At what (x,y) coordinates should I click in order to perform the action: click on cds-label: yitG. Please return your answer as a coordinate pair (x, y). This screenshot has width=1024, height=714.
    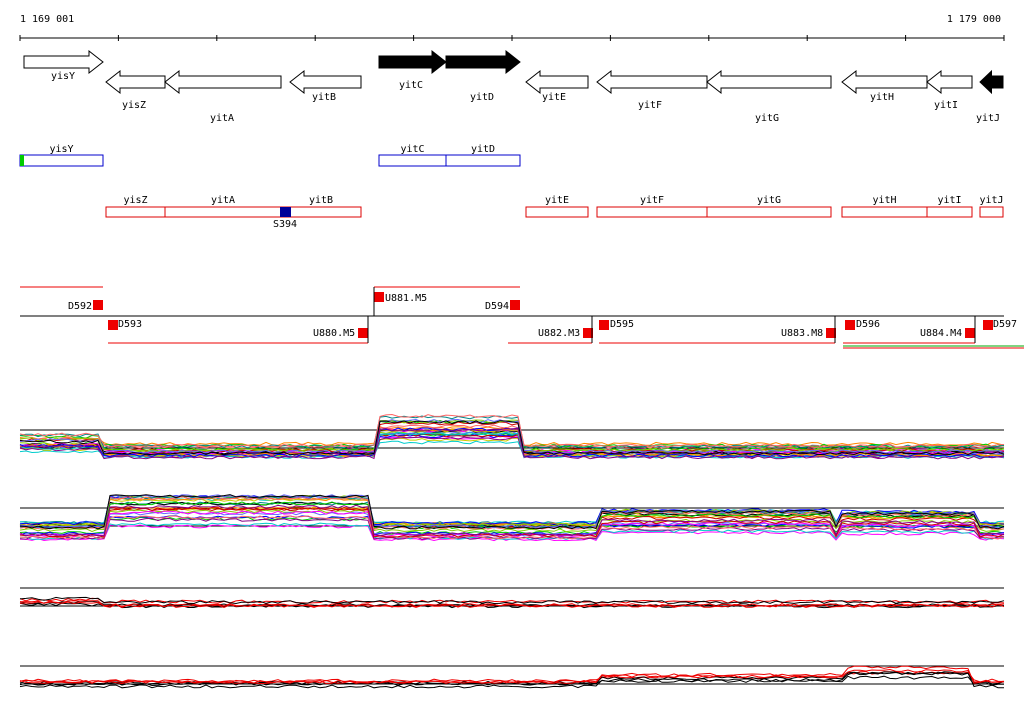
    Looking at the image, I should click on (769, 200).